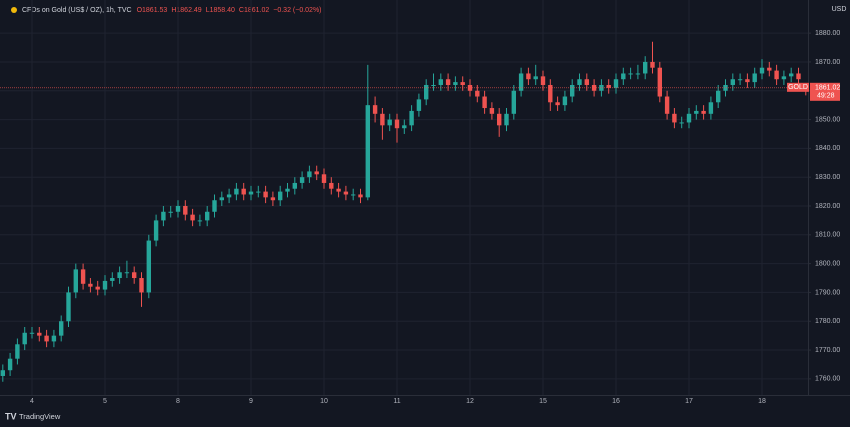  What do you see at coordinates (827, 263) in the screenshot?
I see `y-tick-label: 1800.00` at bounding box center [827, 263].